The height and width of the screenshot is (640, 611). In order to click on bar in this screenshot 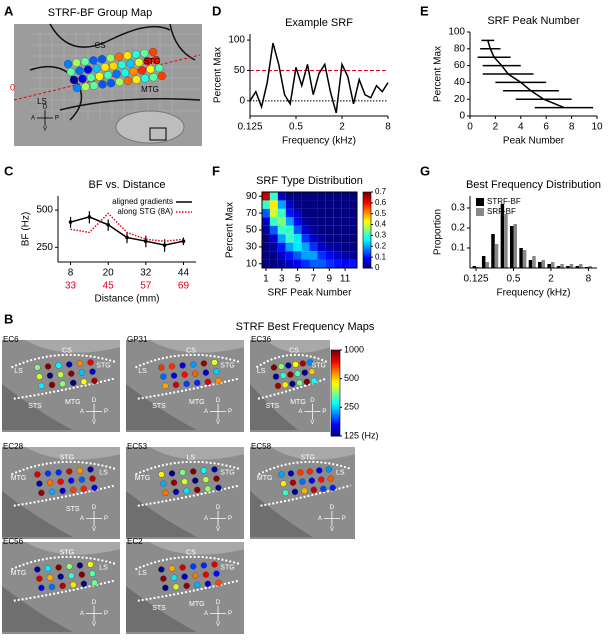, I will do `click(534, 262)`.